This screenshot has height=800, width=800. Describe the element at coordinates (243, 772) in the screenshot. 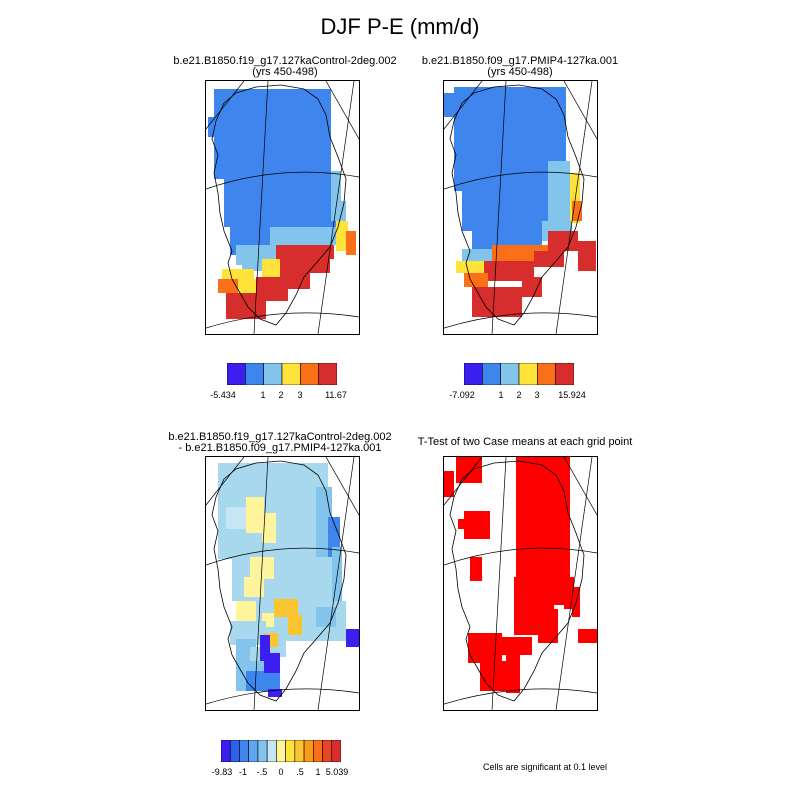

I see `colorbar-3-label: -1` at that location.